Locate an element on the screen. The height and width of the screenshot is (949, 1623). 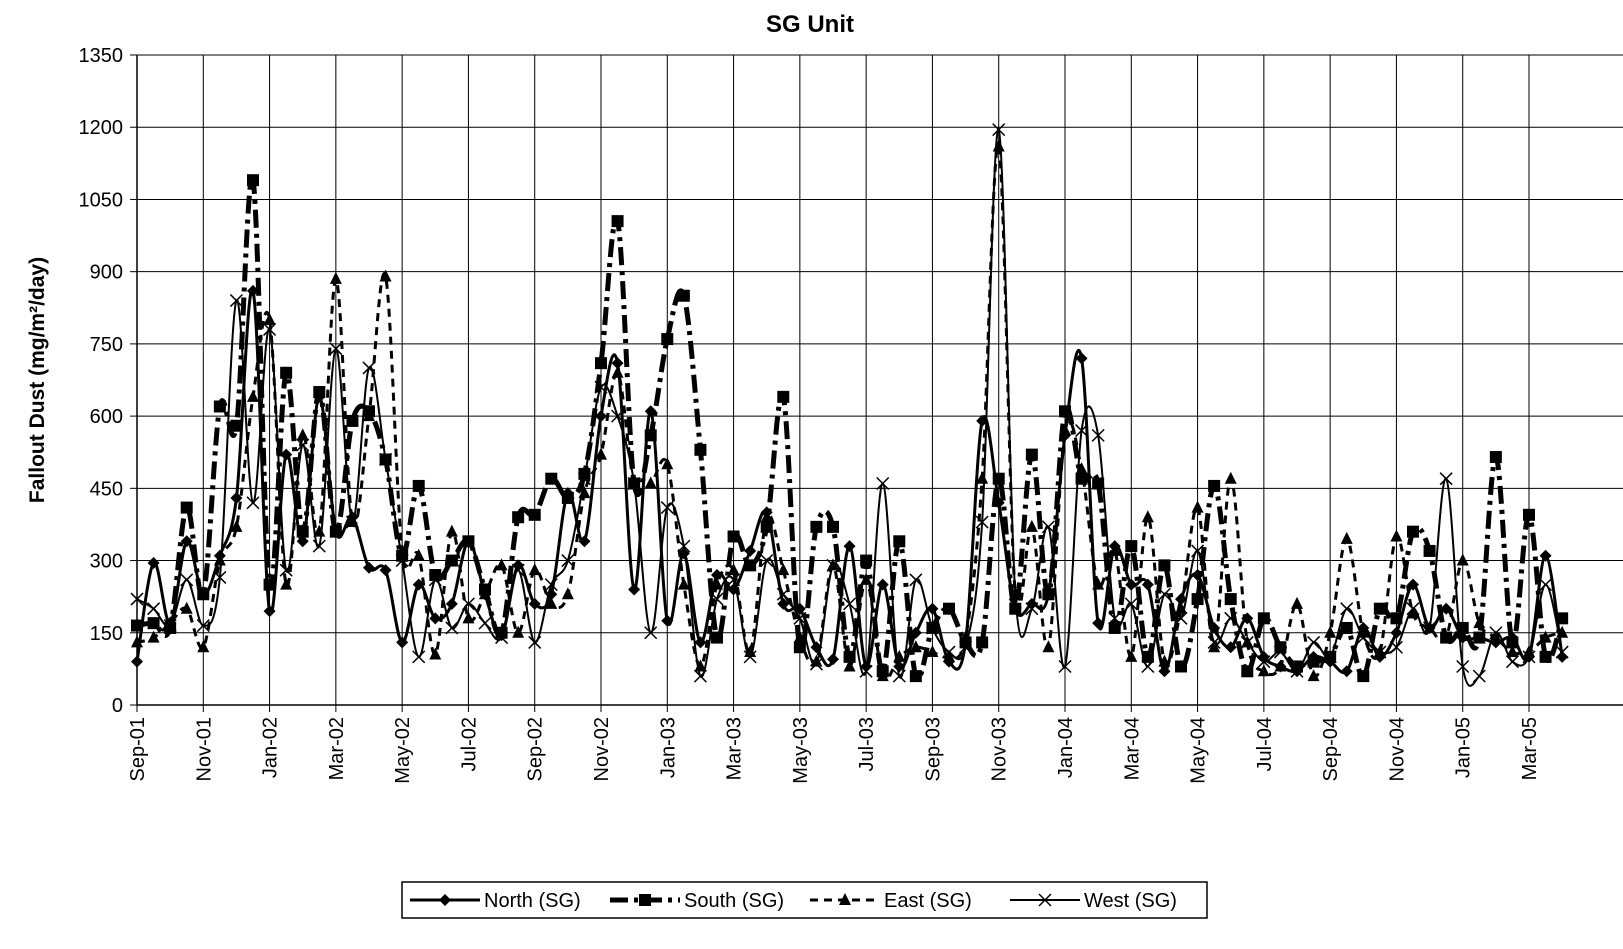
x-tick-label: Nov-04 is located at coordinates (1397, 749).